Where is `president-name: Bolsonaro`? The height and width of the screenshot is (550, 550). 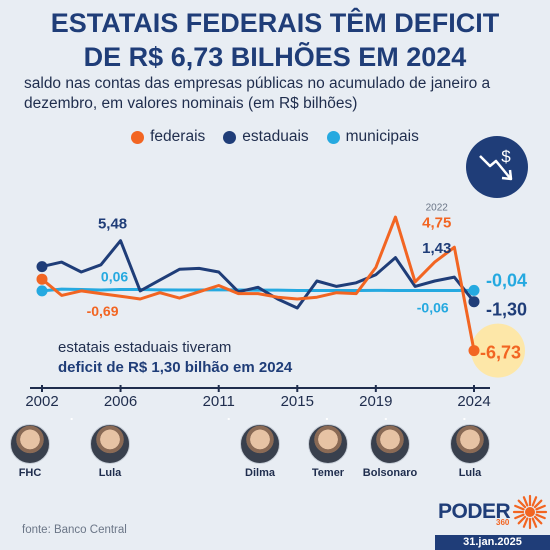 president-name: Bolsonaro is located at coordinates (390, 473).